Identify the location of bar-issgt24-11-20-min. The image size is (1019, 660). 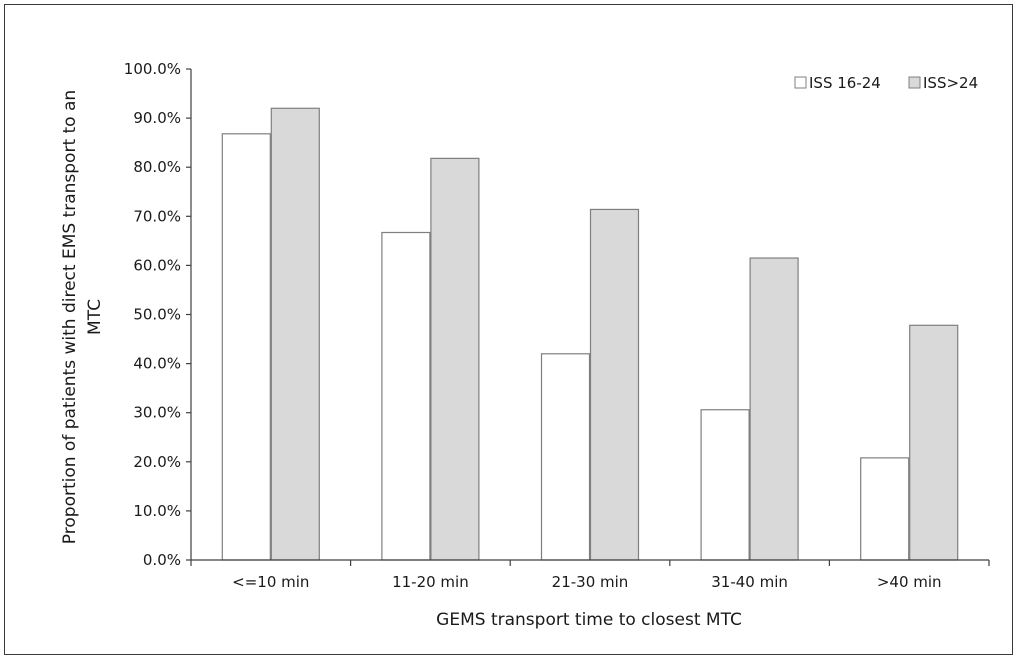
(455, 359).